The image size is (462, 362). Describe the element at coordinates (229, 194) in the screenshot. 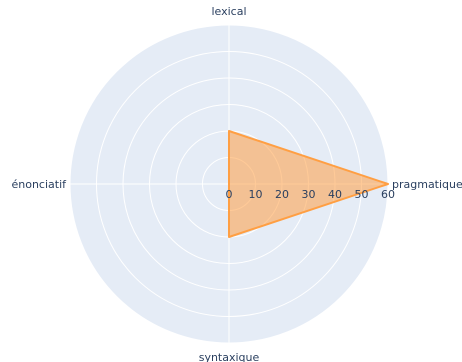

I see `radial-tick-label: 0` at that location.